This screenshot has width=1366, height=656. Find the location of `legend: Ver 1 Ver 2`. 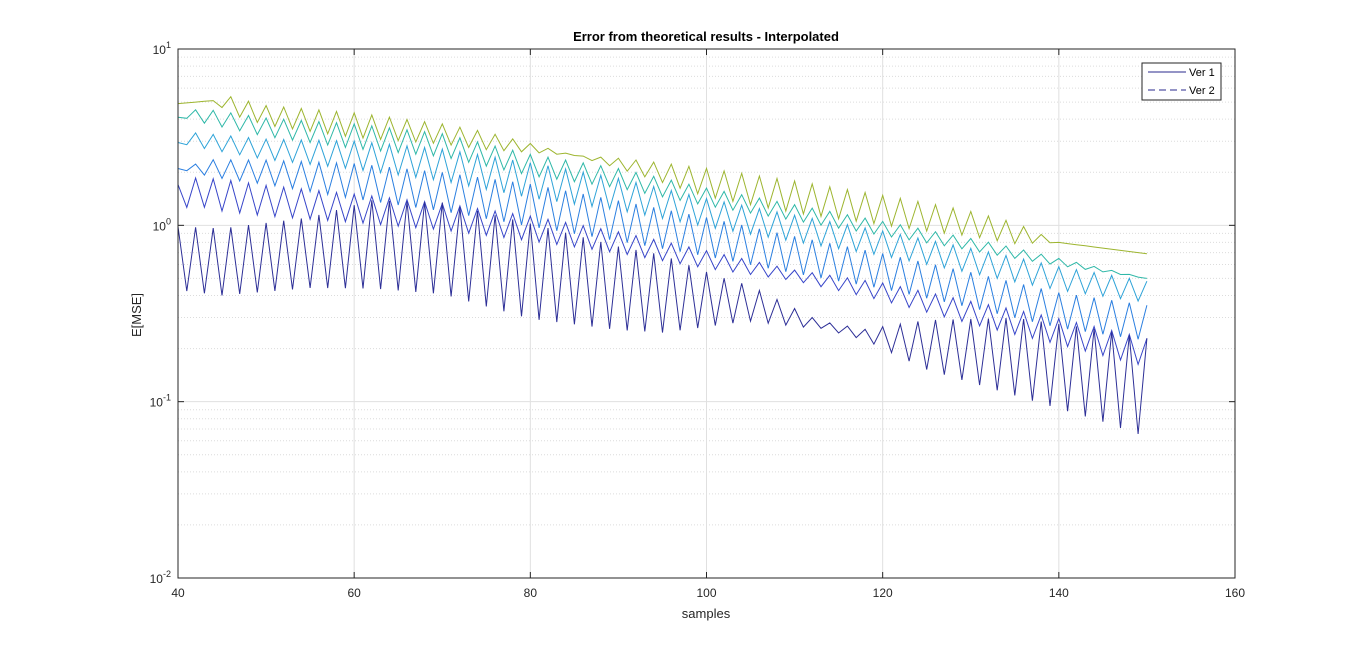

legend: Ver 1 Ver 2 is located at coordinates (1181, 81).